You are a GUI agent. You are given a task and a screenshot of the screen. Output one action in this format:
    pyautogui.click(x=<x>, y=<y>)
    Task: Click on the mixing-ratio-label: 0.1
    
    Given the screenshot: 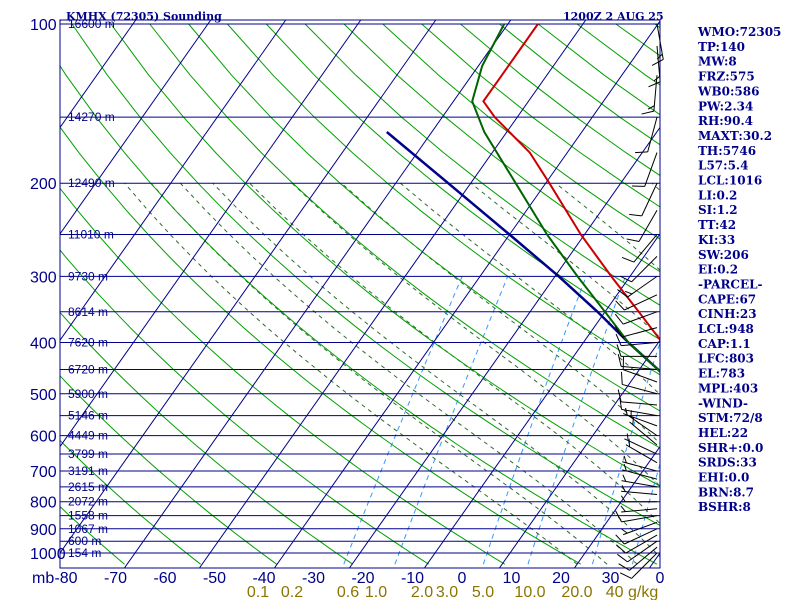 What is the action you would take?
    pyautogui.click(x=258, y=592)
    